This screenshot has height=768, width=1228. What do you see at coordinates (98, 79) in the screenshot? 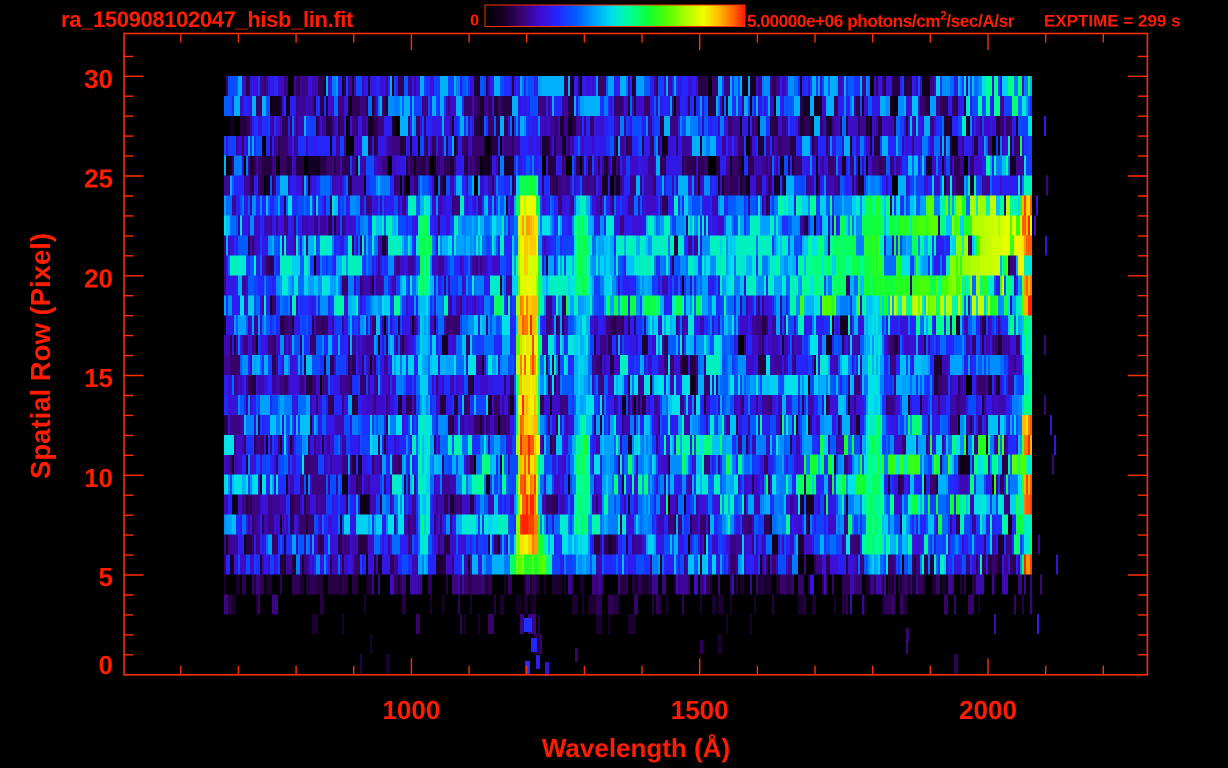
I see `svg-text: 30` at bounding box center [98, 79].